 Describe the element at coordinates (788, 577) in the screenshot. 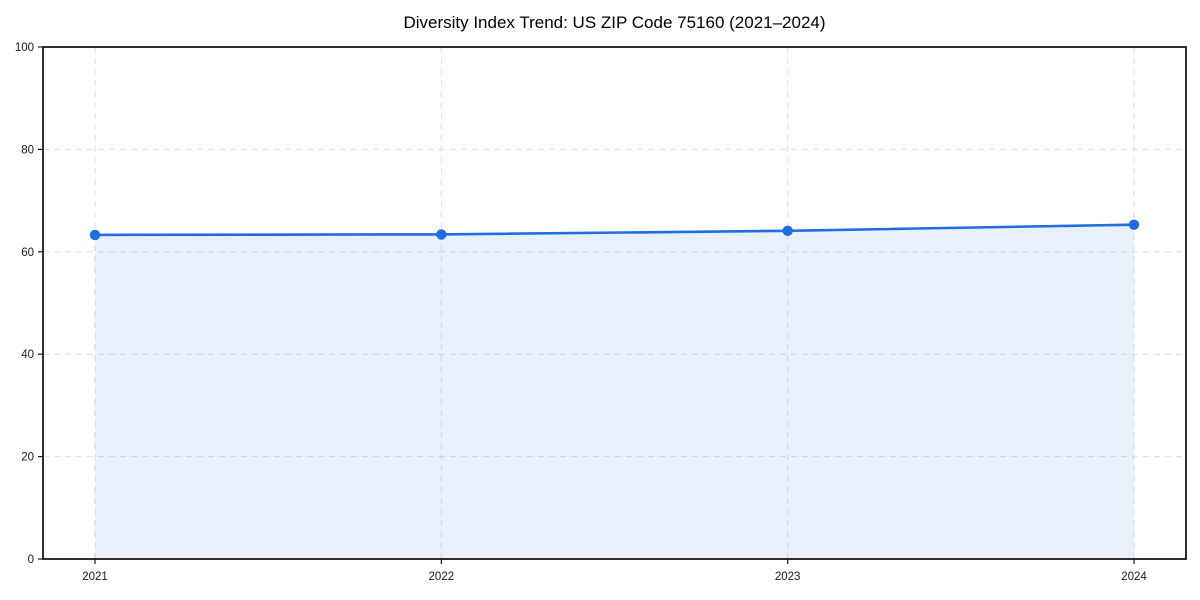

I see `x-tick-label: 2023` at that location.